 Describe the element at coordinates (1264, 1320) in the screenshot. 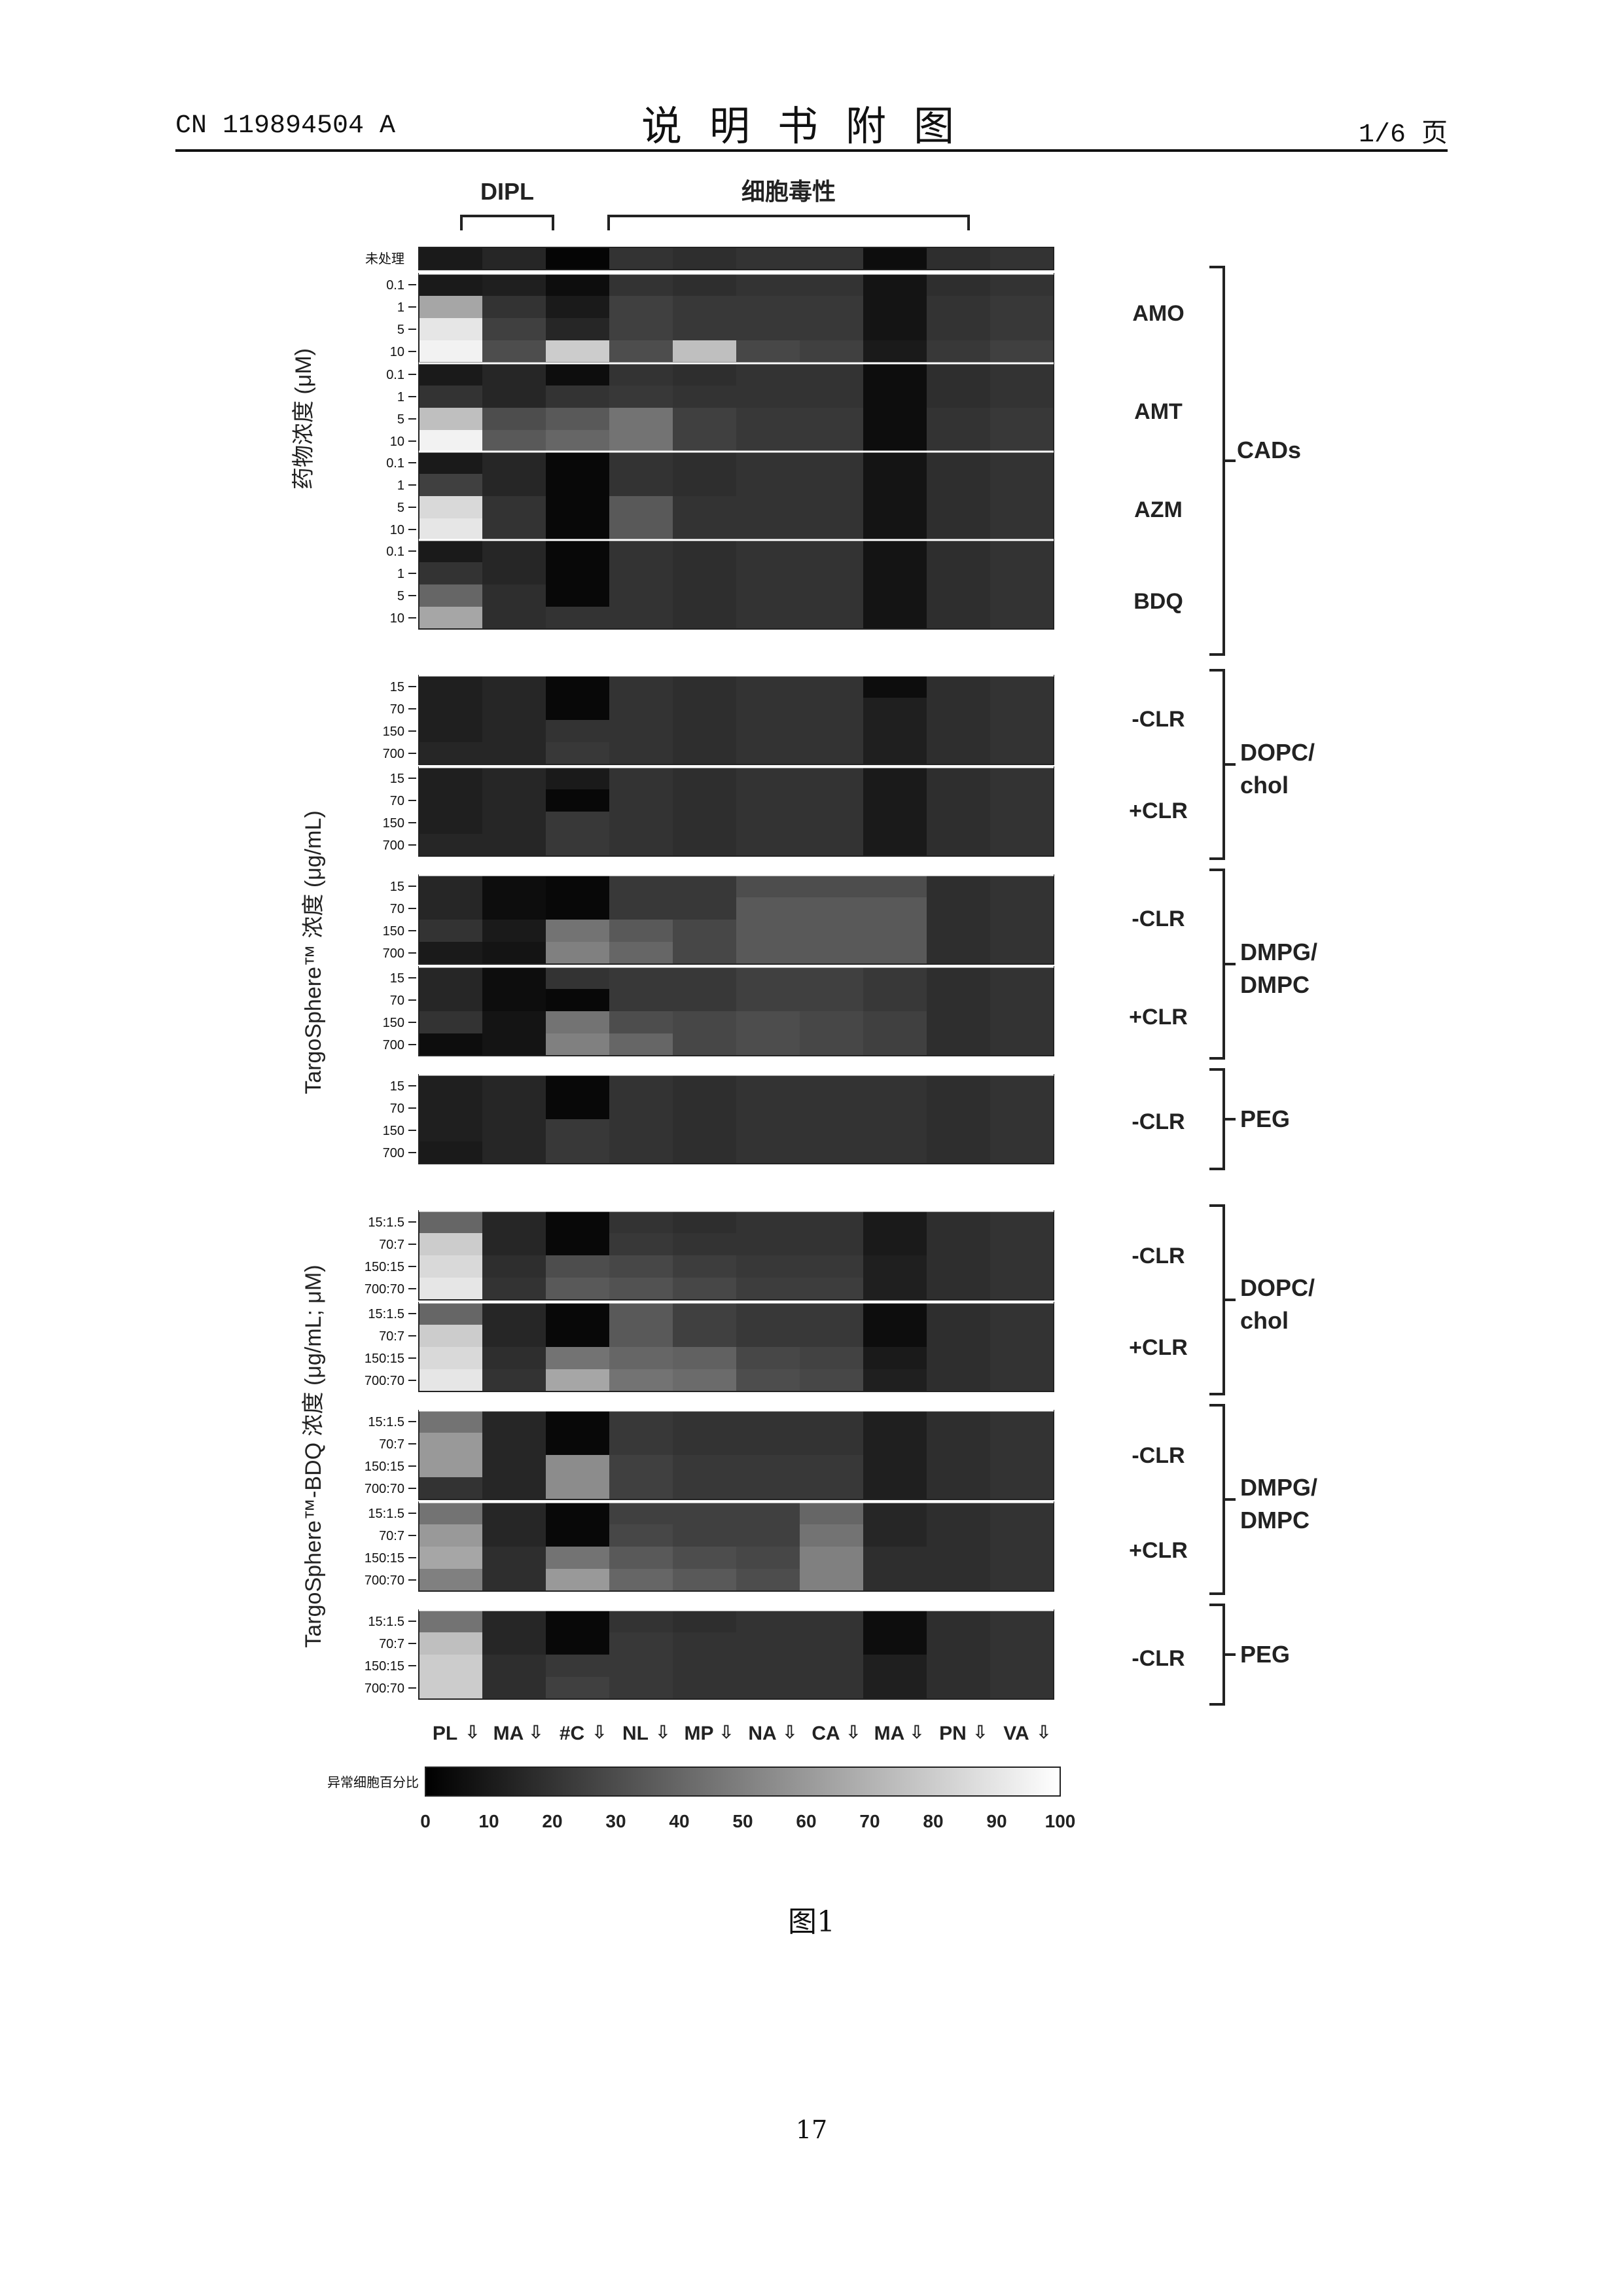

I see `dopc-2-group-label: chol` at that location.